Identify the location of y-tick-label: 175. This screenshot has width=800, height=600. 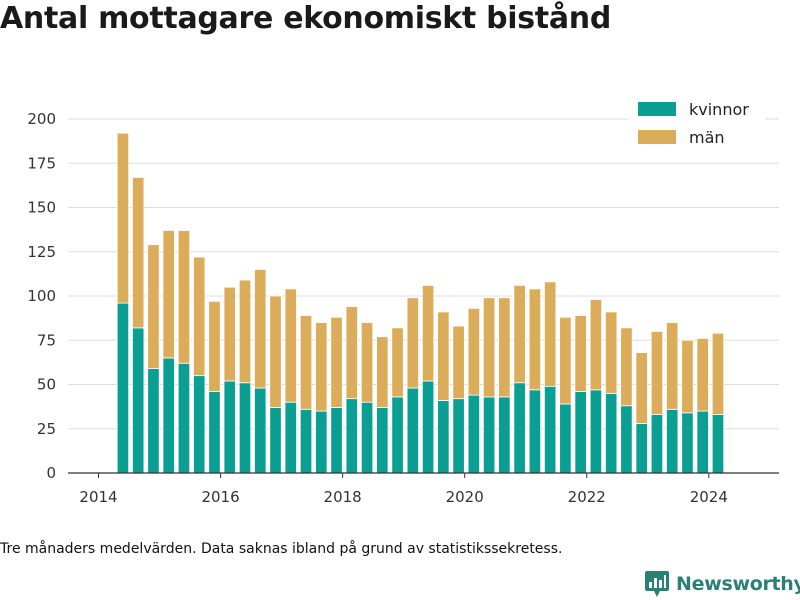
(41, 163).